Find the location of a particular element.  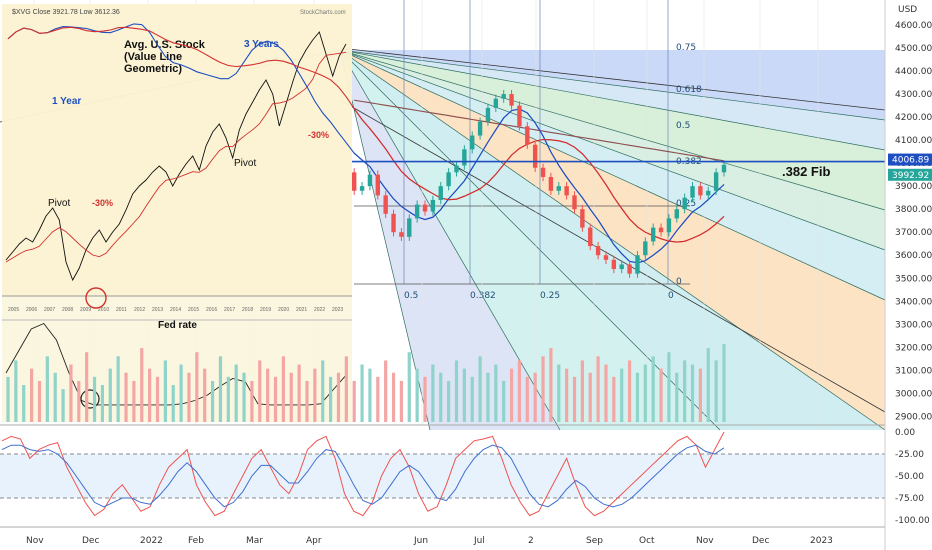

inset-year-label: 2011 is located at coordinates (121, 310).